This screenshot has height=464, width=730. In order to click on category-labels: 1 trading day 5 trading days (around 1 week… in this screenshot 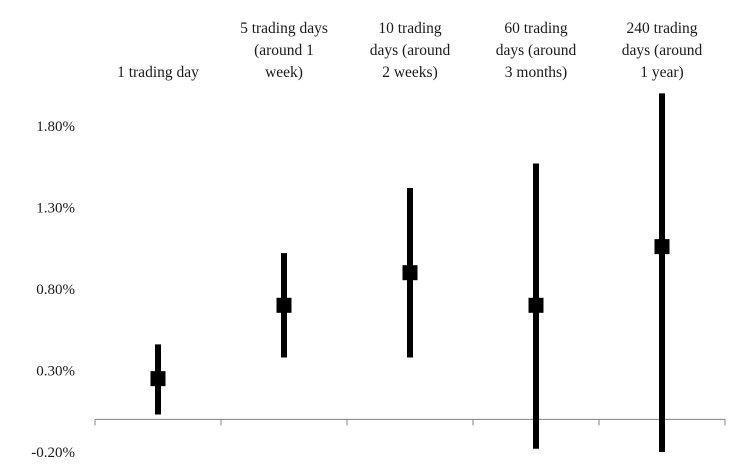, I will do `click(409, 50)`.